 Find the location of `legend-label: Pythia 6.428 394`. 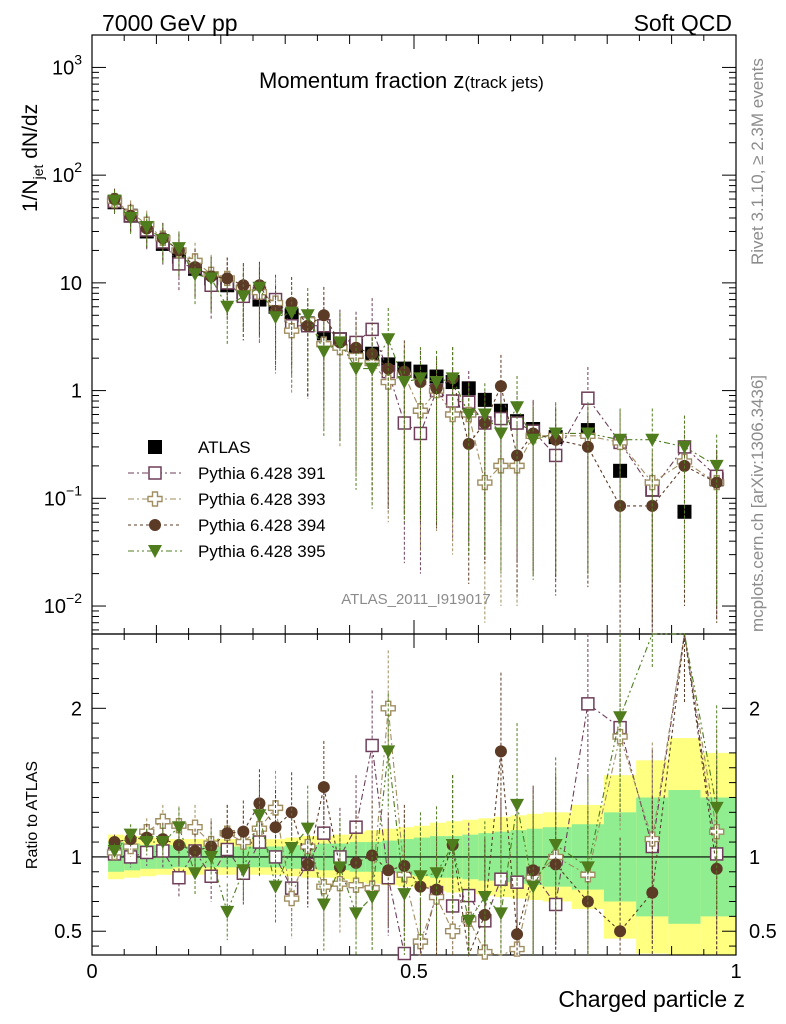

legend-label: Pythia 6.428 394 is located at coordinates (262, 525).